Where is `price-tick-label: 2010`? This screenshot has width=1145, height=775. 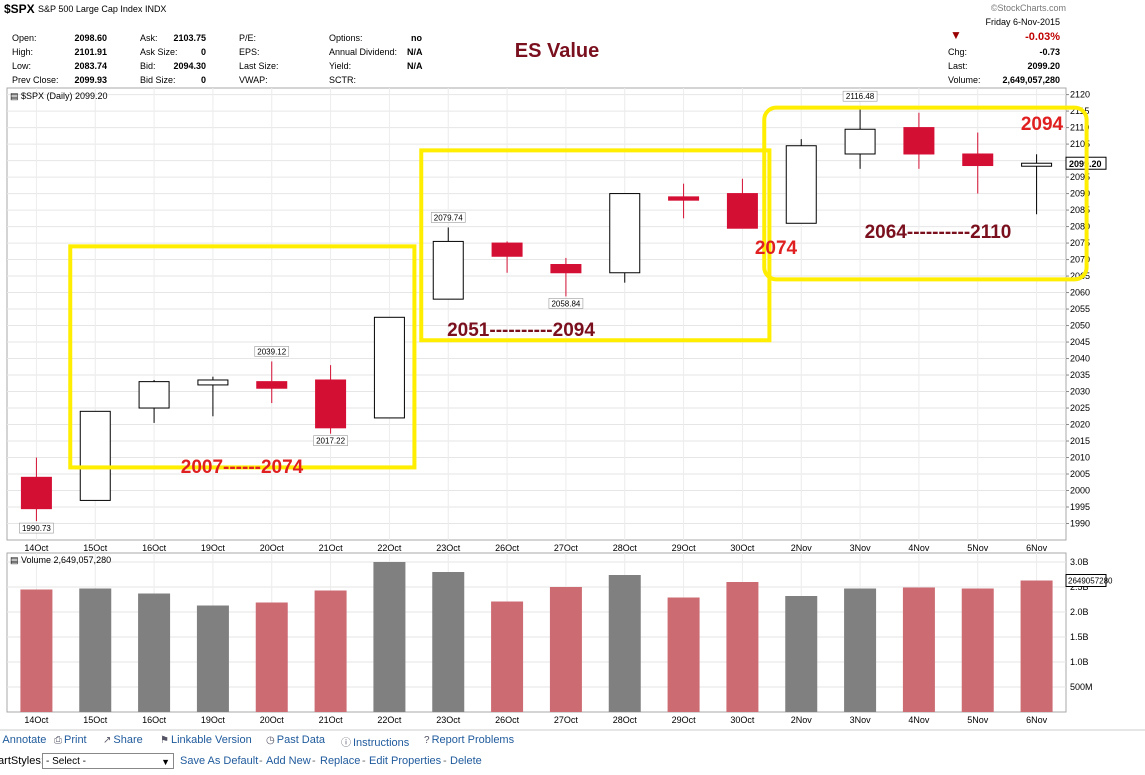
price-tick-label: 2010 is located at coordinates (1080, 458).